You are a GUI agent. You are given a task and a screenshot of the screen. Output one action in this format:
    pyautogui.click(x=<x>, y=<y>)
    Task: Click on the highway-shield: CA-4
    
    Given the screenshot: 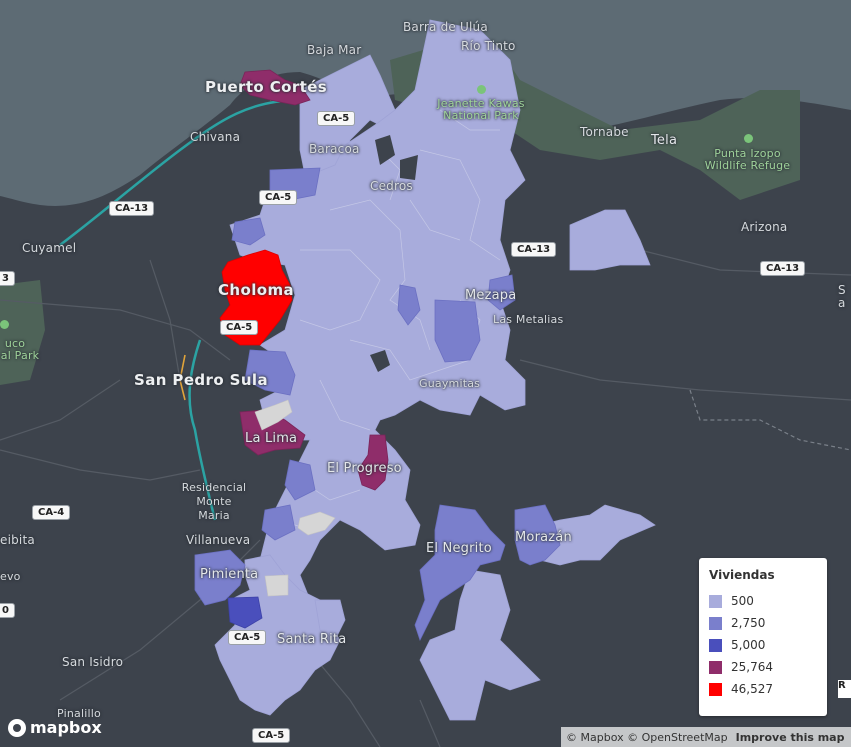 What is the action you would take?
    pyautogui.click(x=51, y=512)
    